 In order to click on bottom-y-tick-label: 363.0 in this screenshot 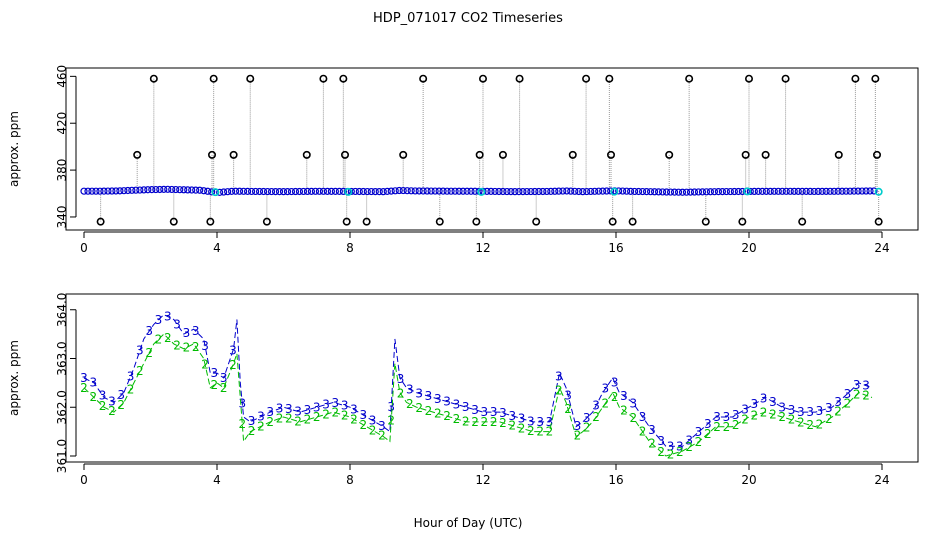, I will do `click(62, 358)`.